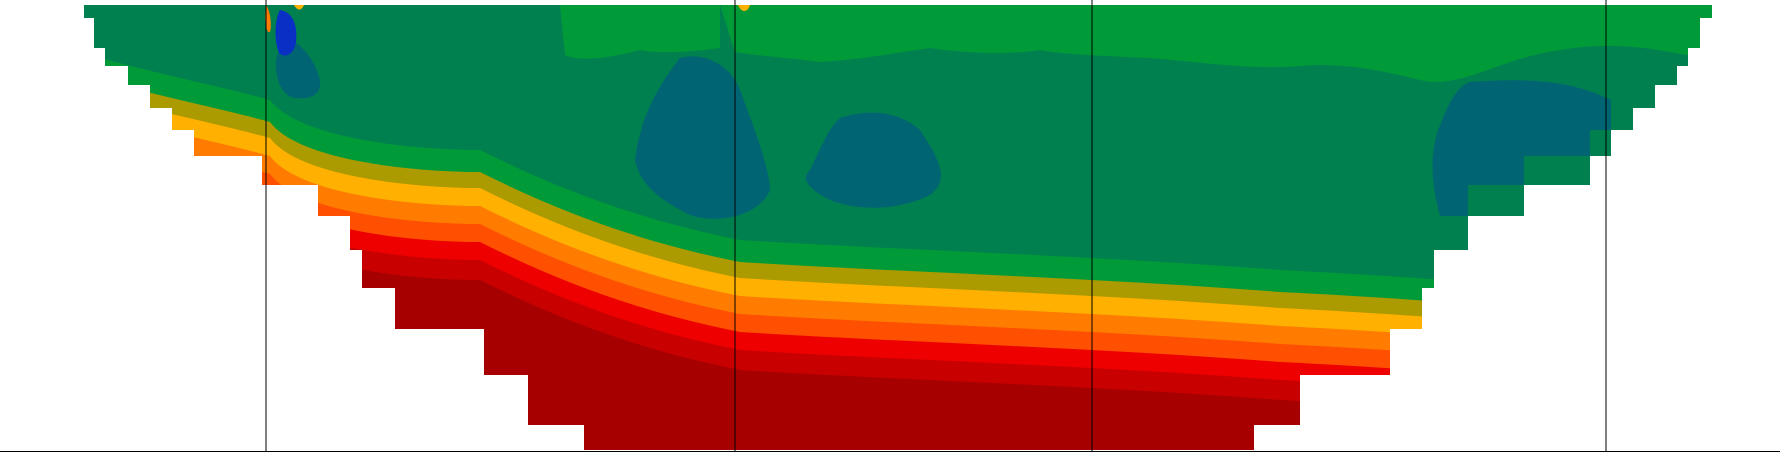 This screenshot has width=1780, height=454. What do you see at coordinates (880, 33) in the screenshot?
I see `band-green-mid-surface` at bounding box center [880, 33].